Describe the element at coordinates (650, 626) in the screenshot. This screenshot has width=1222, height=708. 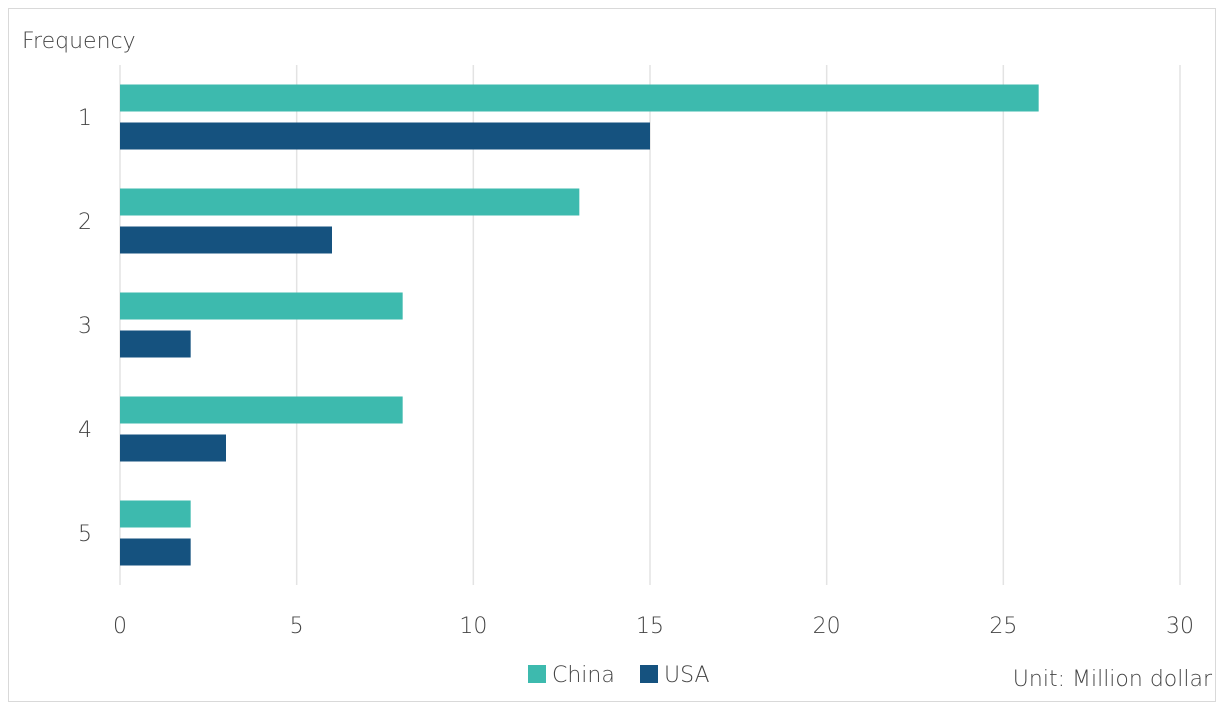
I see `x-tick-label-15: 15` at that location.